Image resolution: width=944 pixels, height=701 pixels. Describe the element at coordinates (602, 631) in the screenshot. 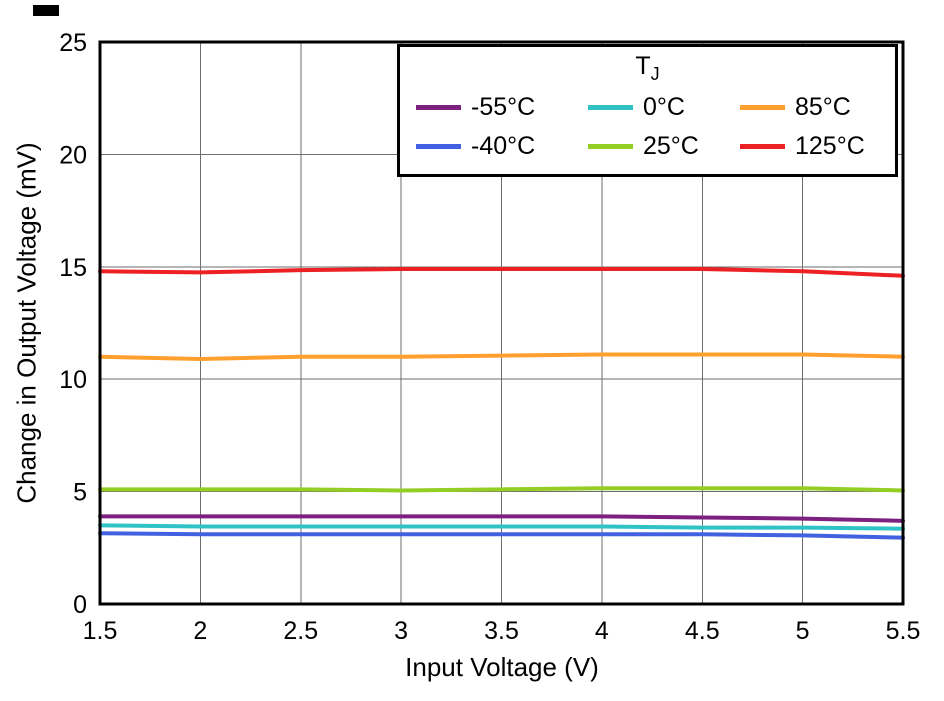

I see `x-tick-label: 4` at that location.